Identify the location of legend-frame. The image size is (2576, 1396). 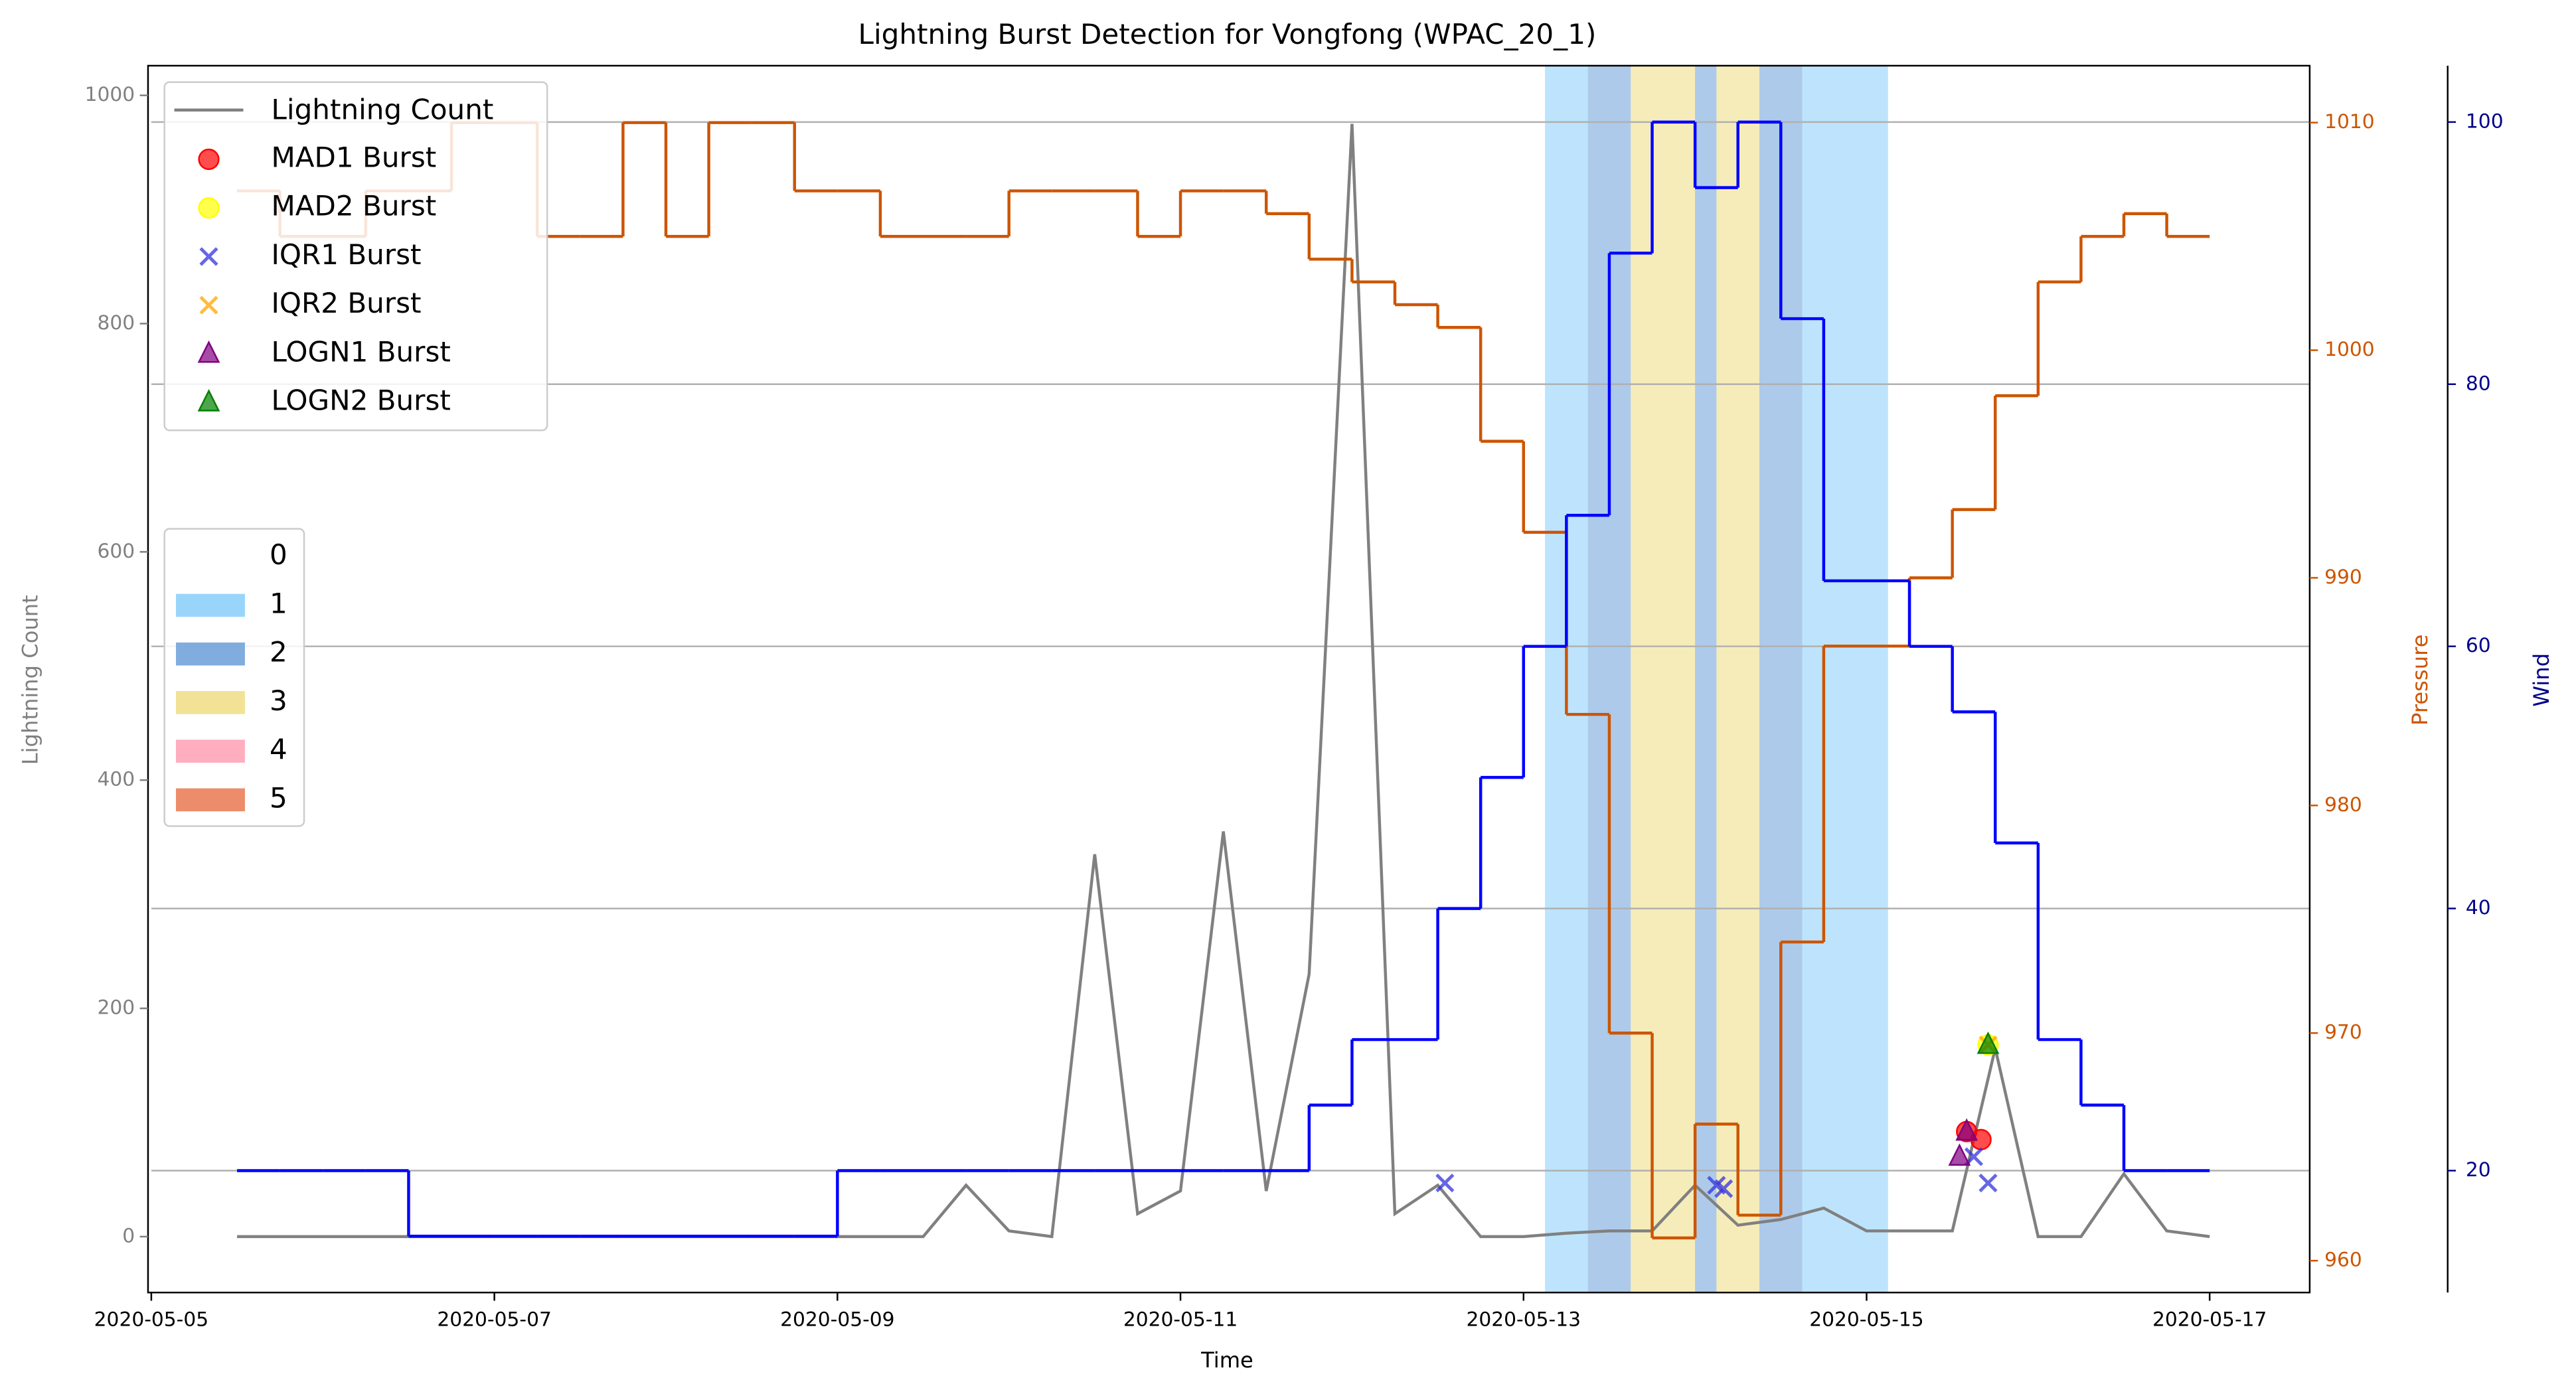
(355, 256).